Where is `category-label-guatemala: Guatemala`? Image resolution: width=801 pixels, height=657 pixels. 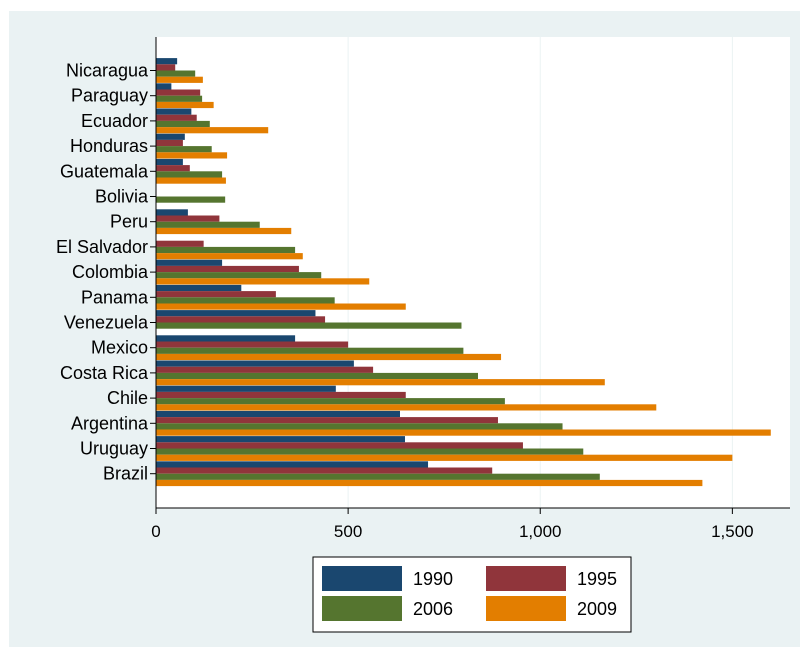 category-label-guatemala: Guatemala is located at coordinates (104, 171).